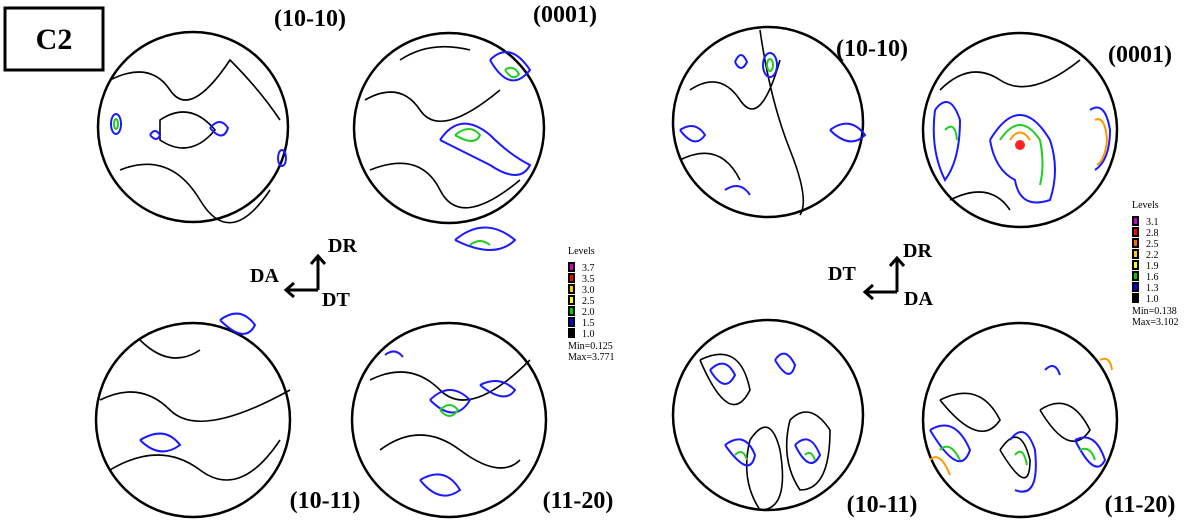 Image resolution: width=1195 pixels, height=521 pixels. I want to click on panel-label-box, so click(54, 39).